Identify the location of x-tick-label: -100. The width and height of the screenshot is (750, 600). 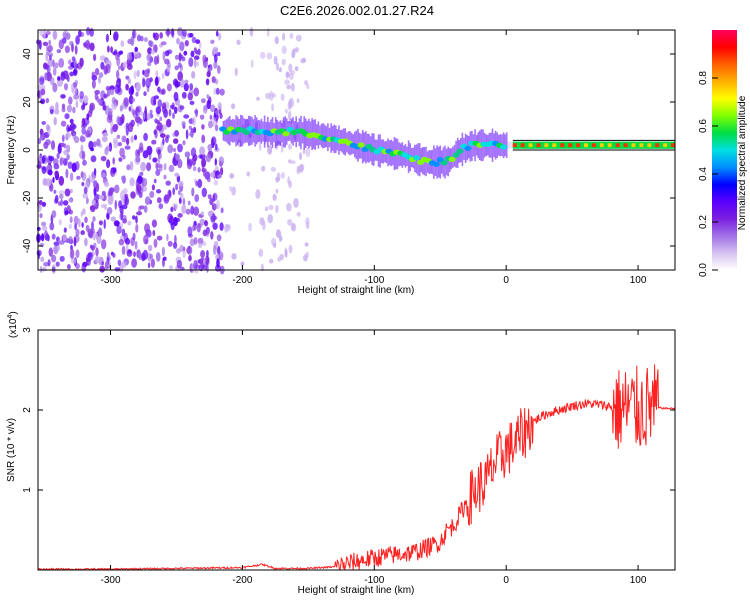
(374, 280).